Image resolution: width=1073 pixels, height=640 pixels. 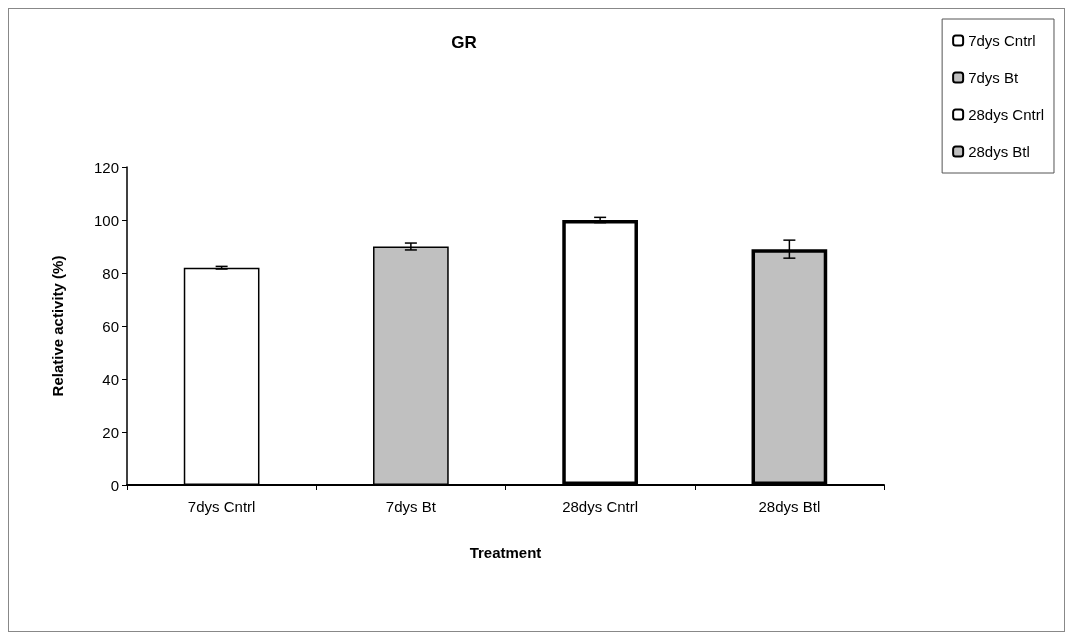 What do you see at coordinates (106, 167) in the screenshot?
I see `y-tick-label: 120` at bounding box center [106, 167].